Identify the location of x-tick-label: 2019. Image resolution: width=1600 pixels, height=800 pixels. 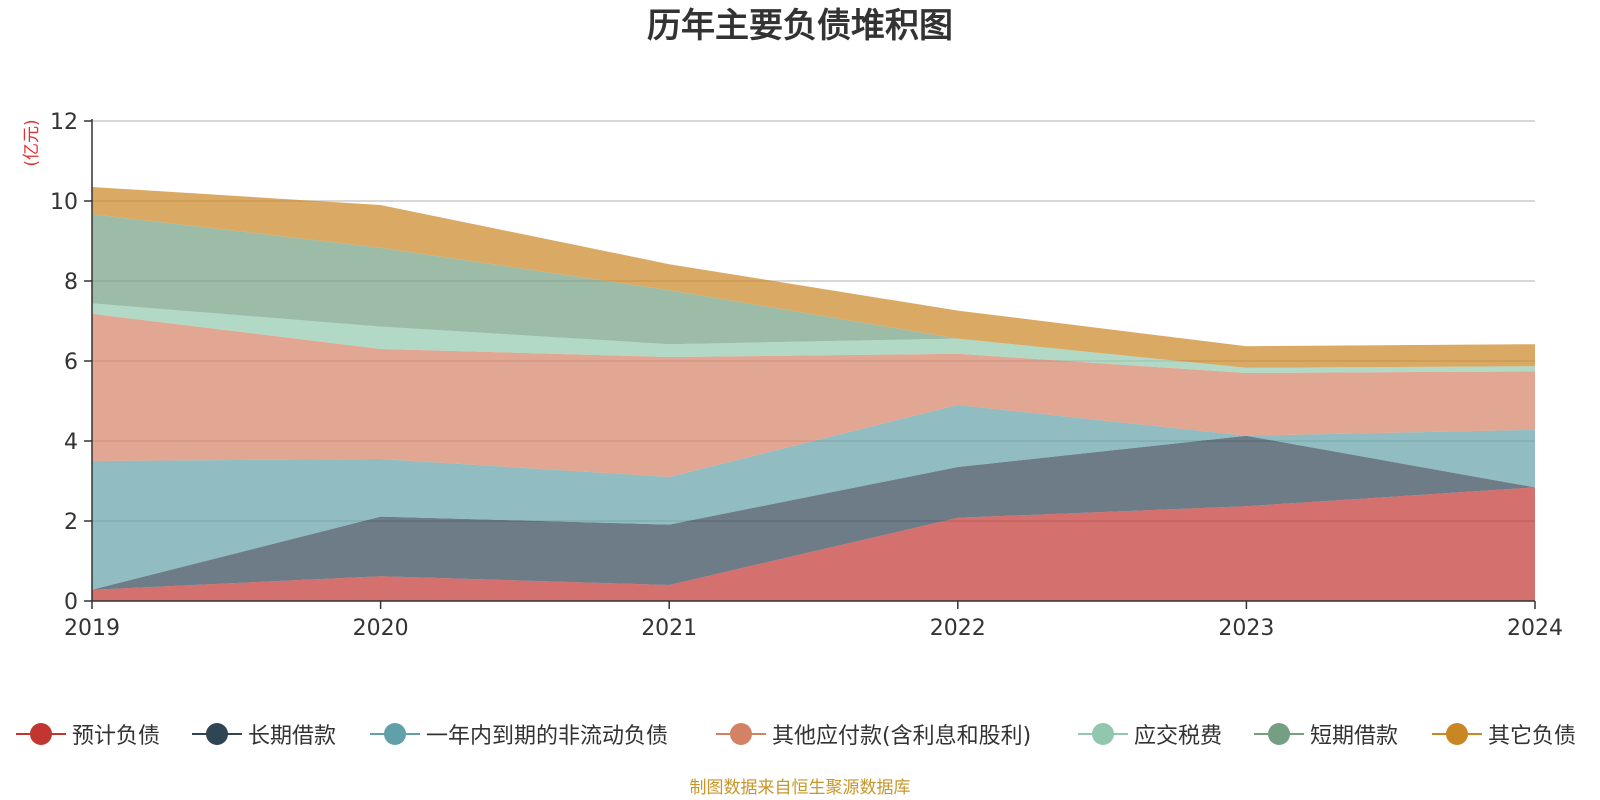
(92, 628).